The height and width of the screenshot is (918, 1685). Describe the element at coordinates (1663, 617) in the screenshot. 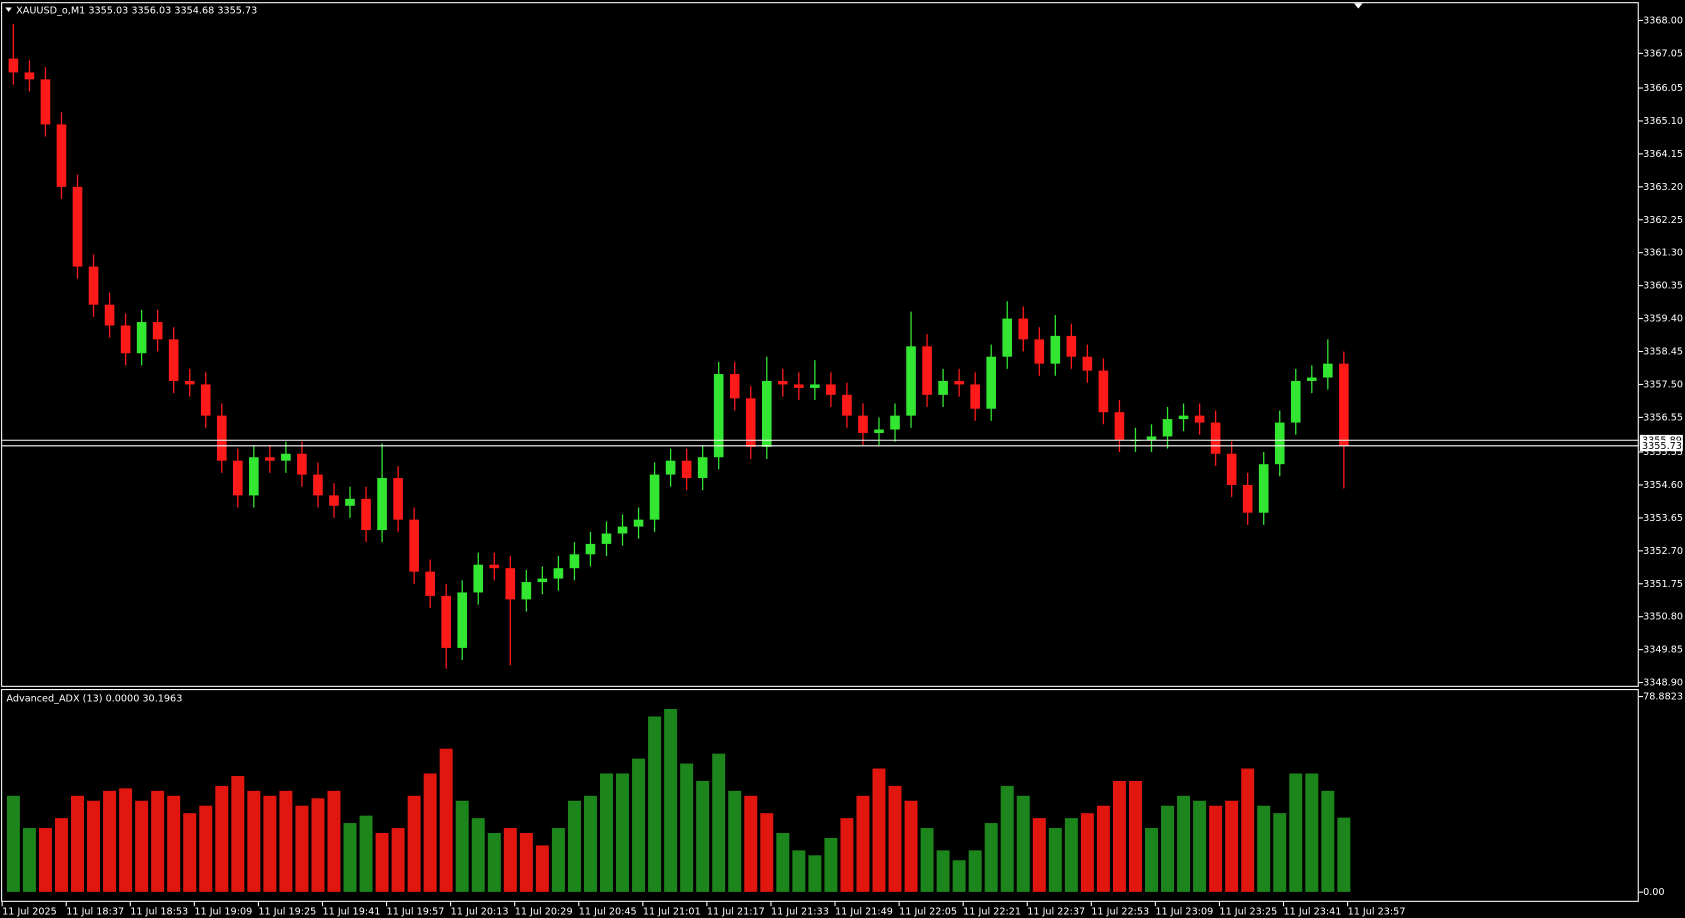

I see `y-tick-label: 3350.80` at that location.